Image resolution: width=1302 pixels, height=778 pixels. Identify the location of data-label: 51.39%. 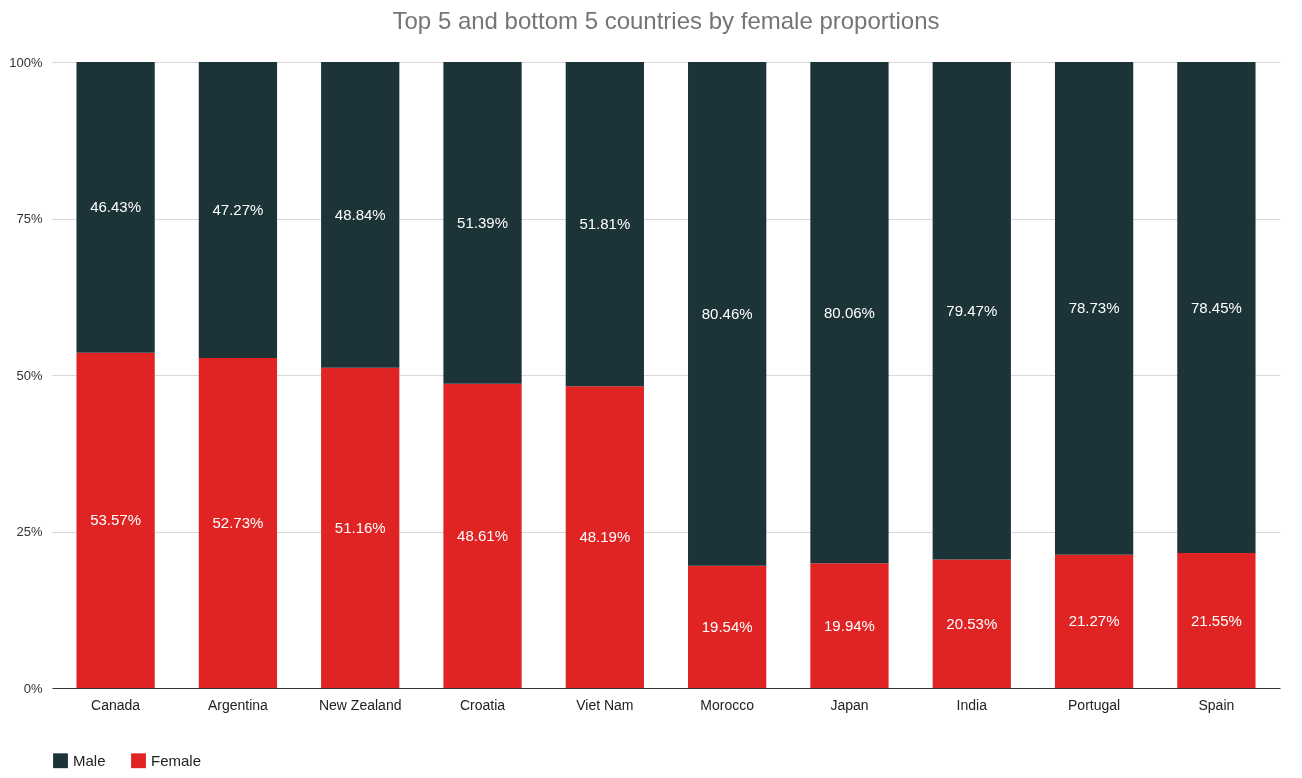
(482, 222).